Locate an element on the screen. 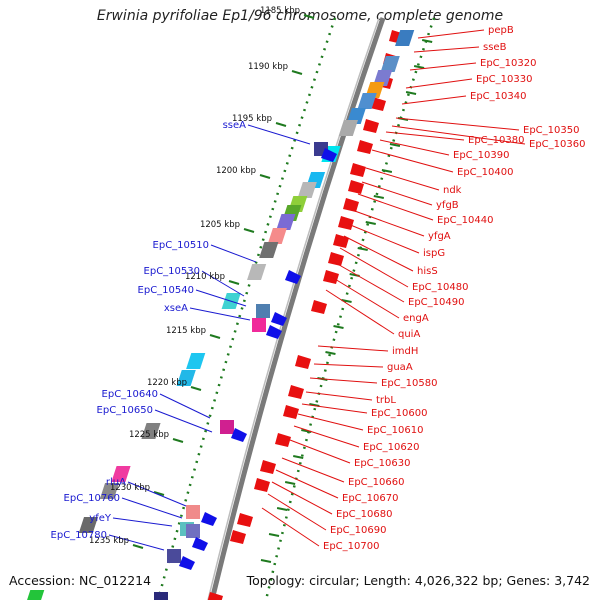 The height and width of the screenshot is (600, 600). left-gene-label: rluA is located at coordinates (116, 482).